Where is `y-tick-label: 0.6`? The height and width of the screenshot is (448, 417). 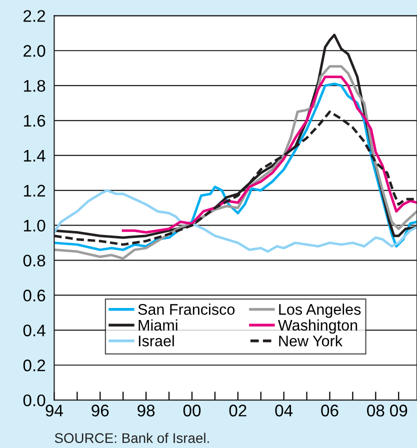 y-tick-label: 0.6 is located at coordinates (34, 296).